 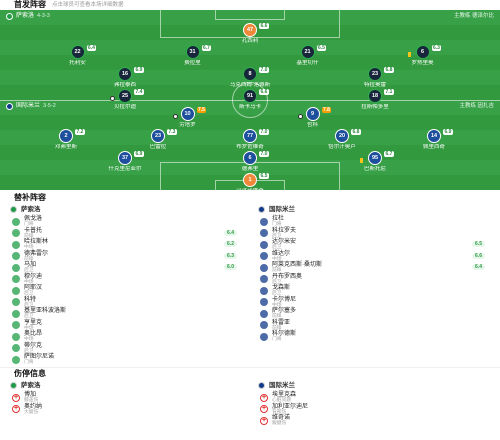 What do you see at coordinates (374, 169) in the screenshot?
I see `player-name: 巴斯托尼` at bounding box center [374, 169].